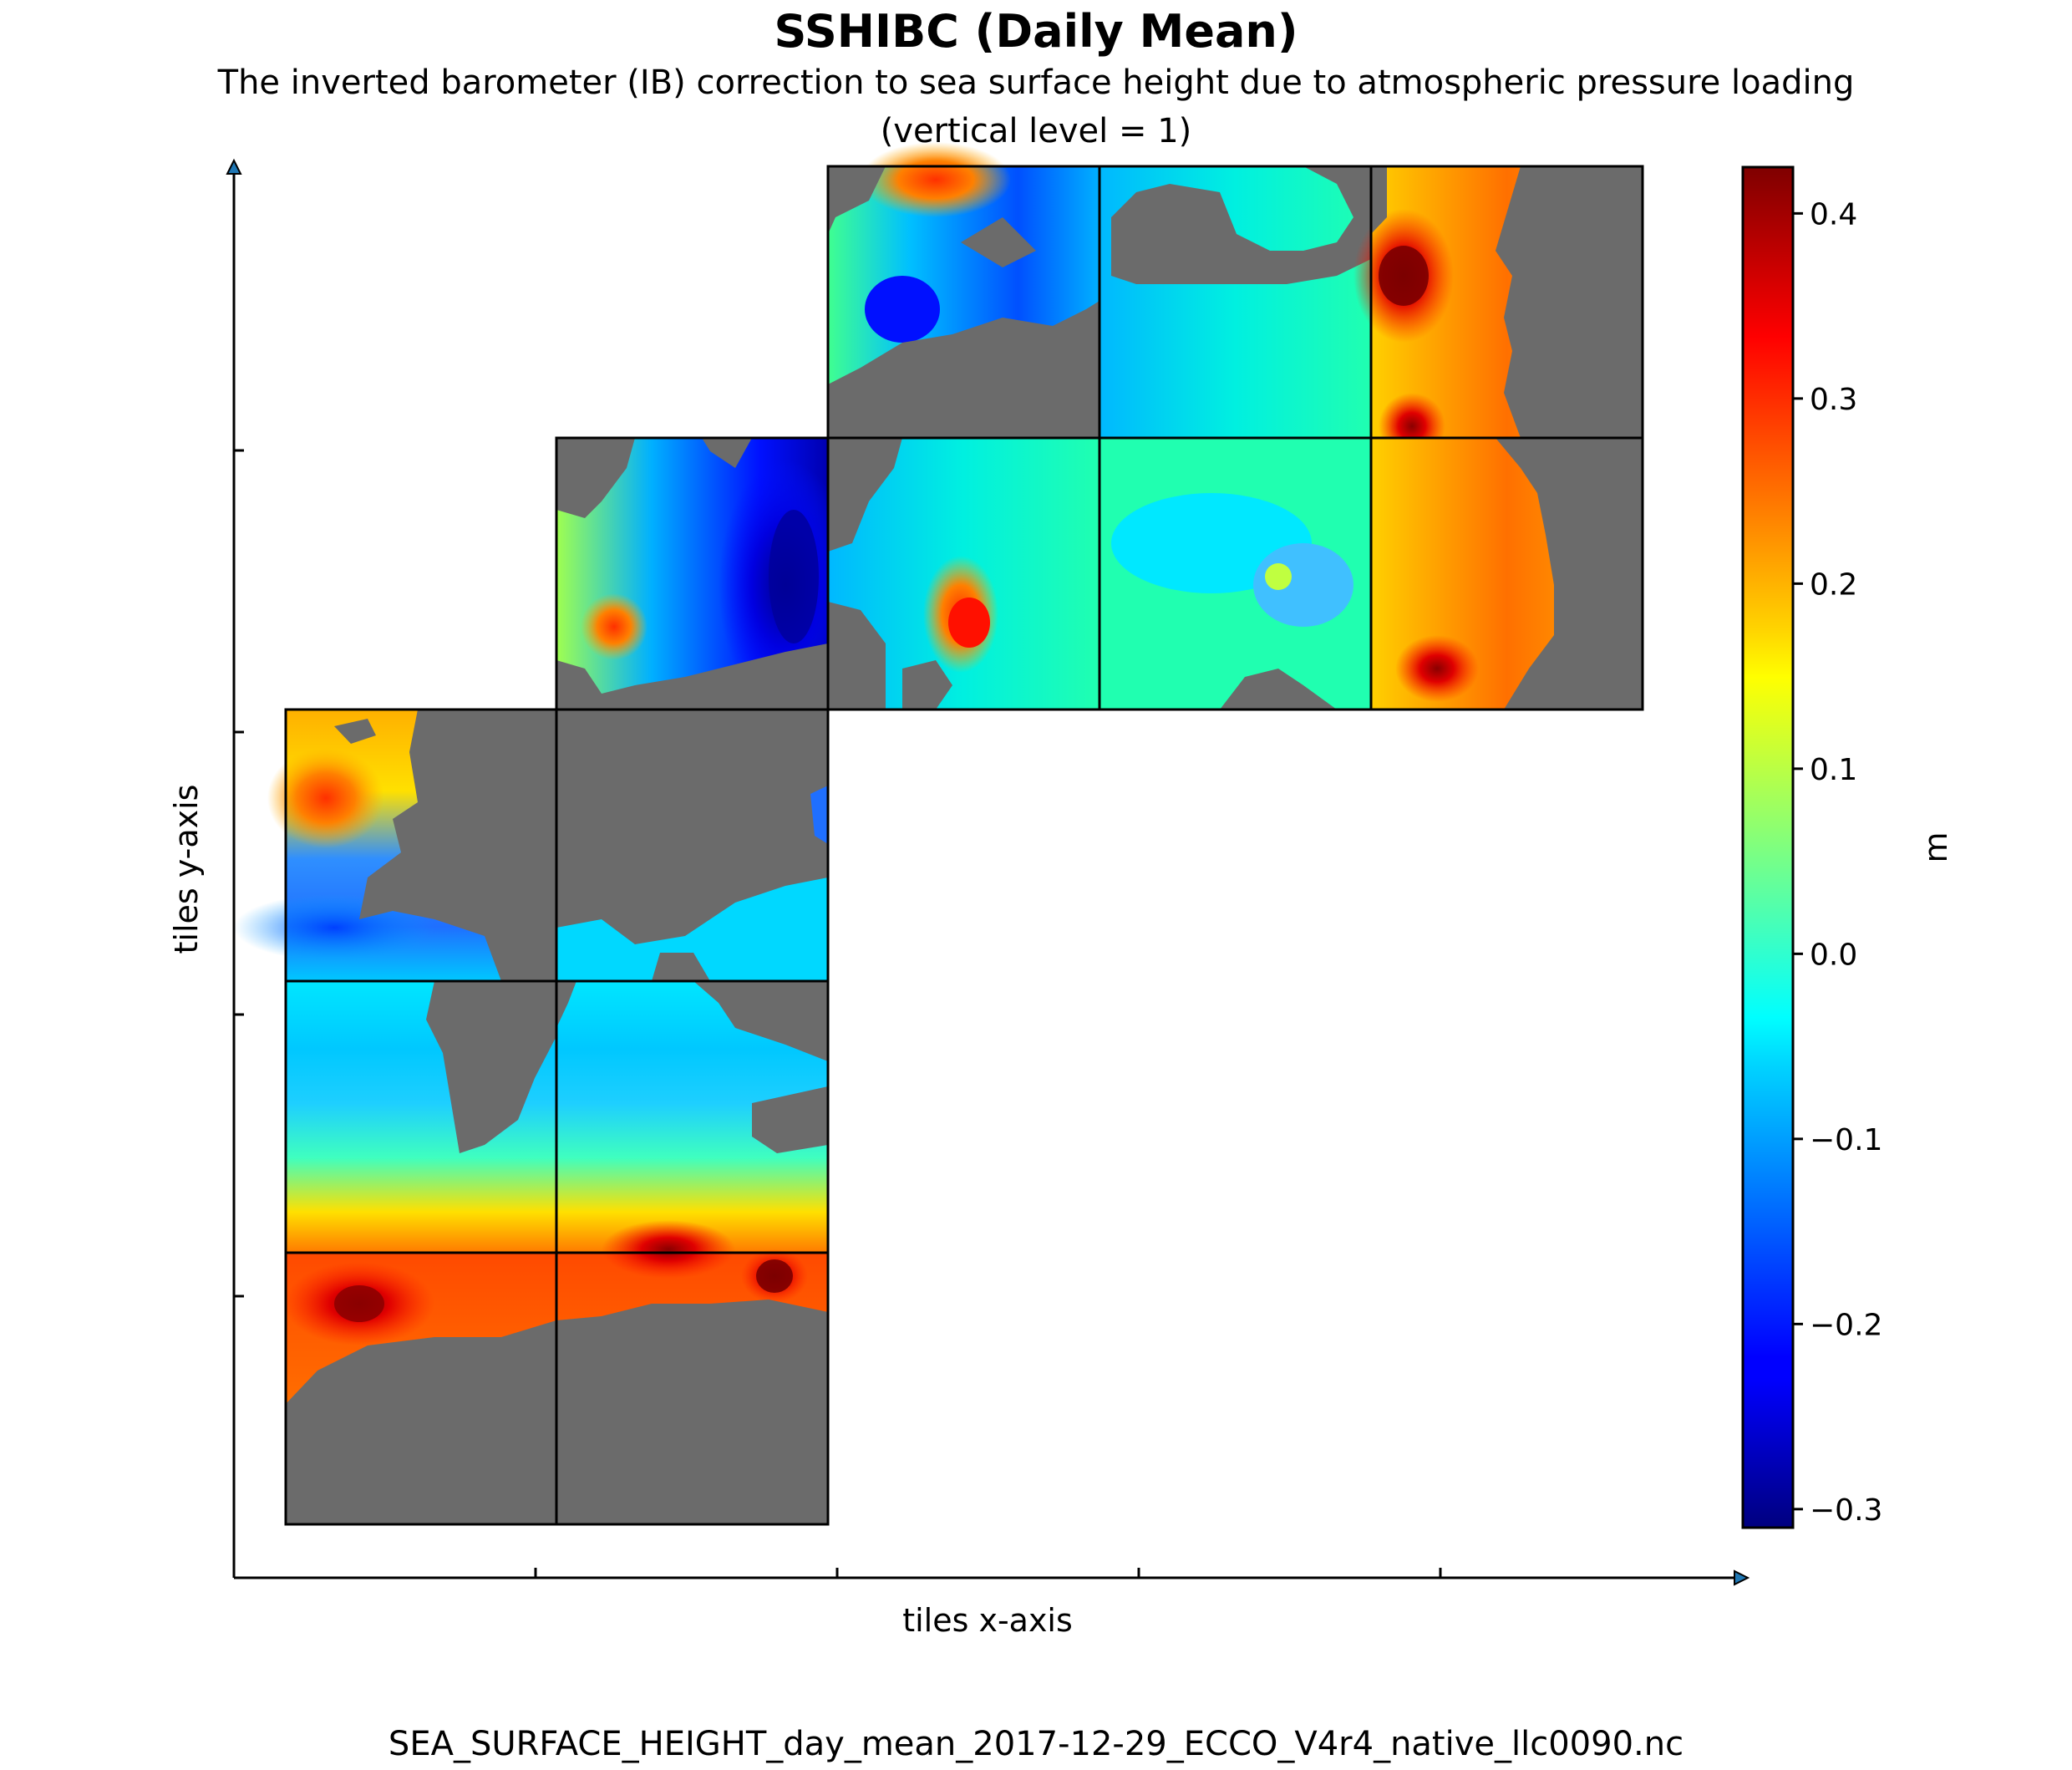  What do you see at coordinates (1036, 31) in the screenshot?
I see `chart-title: SSHIBC (Daily Mean)` at bounding box center [1036, 31].